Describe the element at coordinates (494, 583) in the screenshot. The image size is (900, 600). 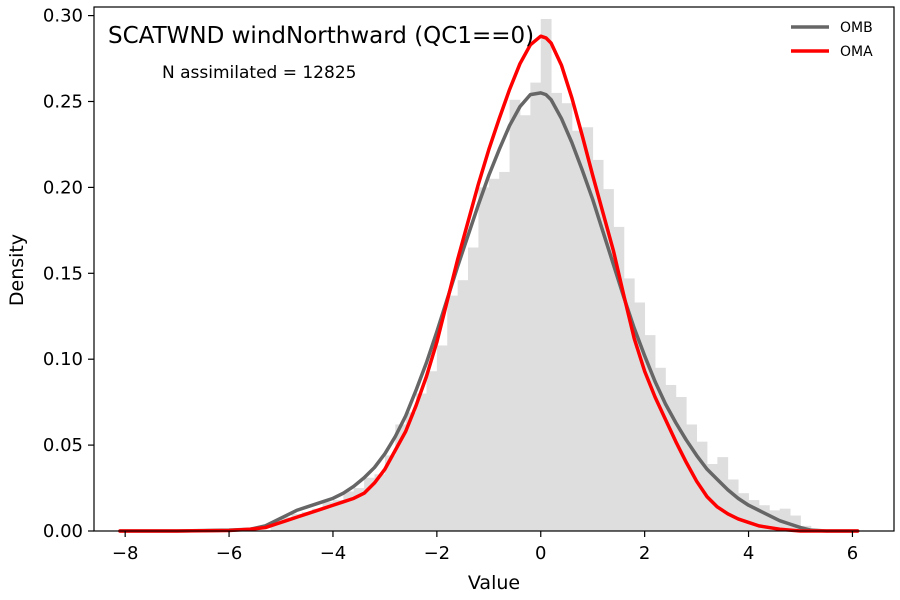
I see `x-axis-label: Value` at that location.